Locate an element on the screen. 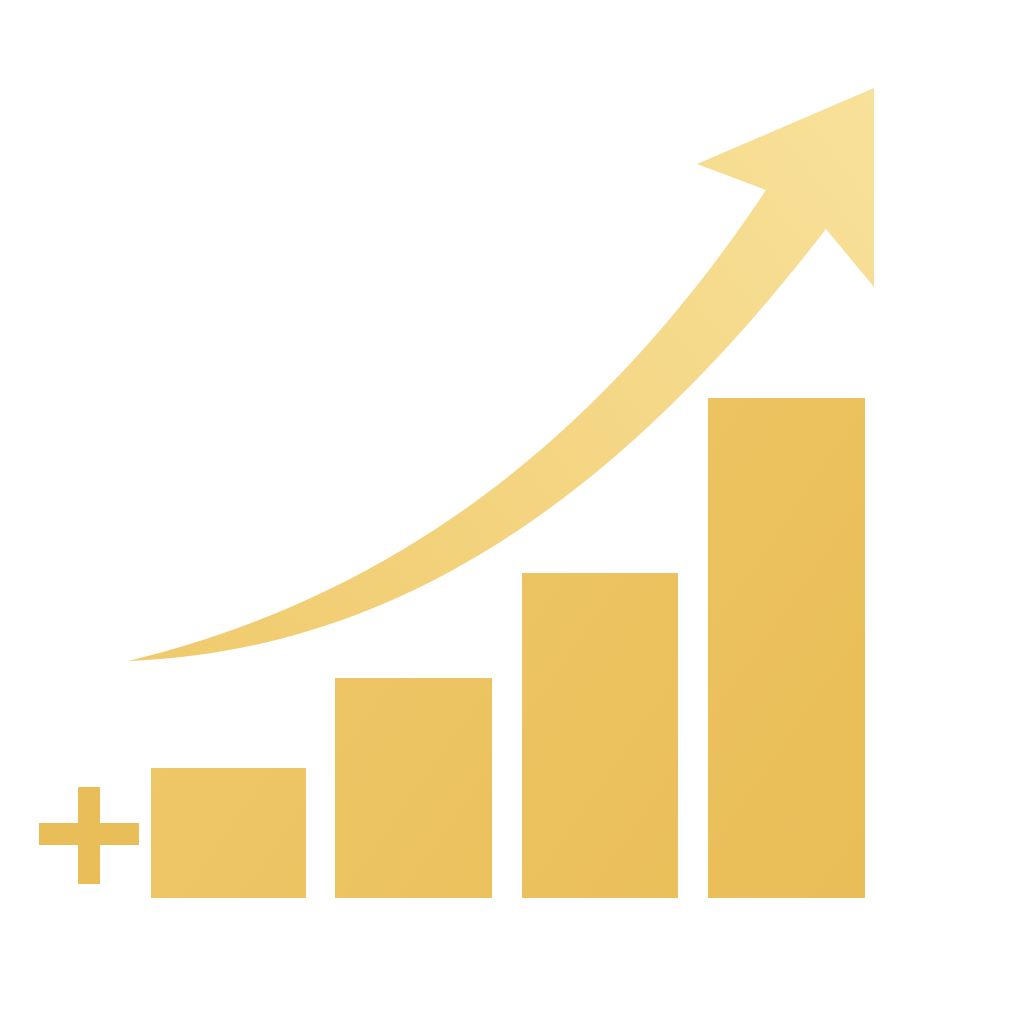 Image resolution: width=1024 pixels, height=1024 pixels. plus-icon is located at coordinates (89, 835).